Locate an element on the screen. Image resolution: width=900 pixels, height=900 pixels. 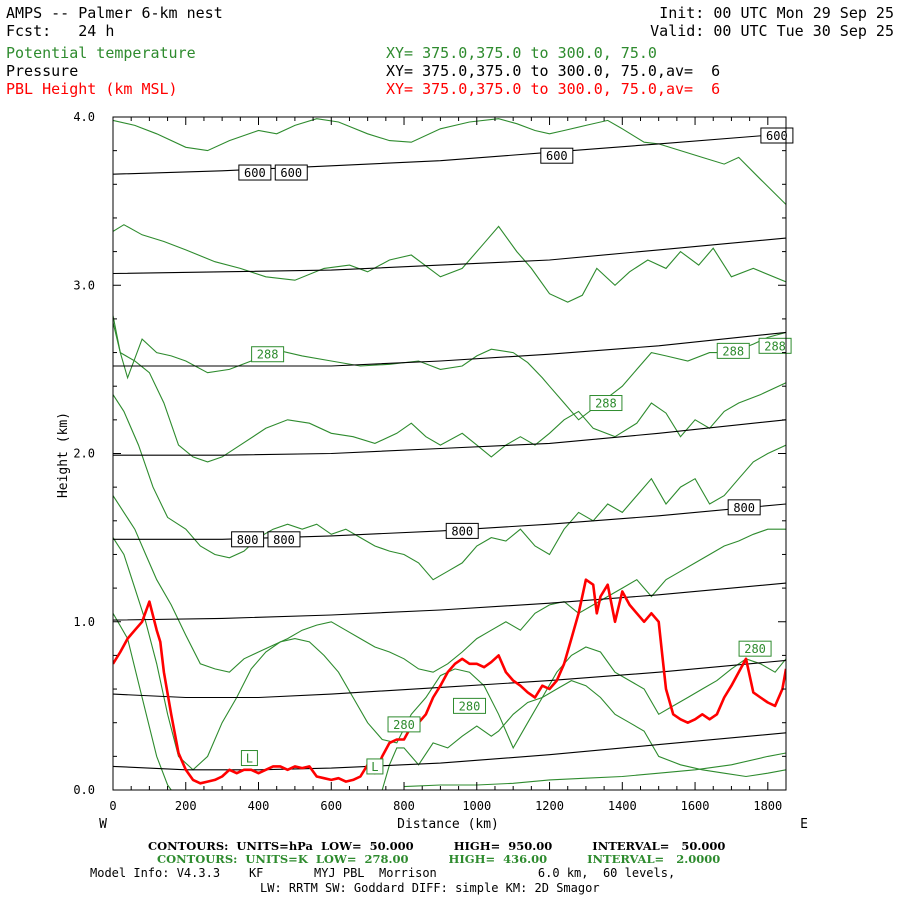
theta-label-5-box is located at coordinates (470, 705).